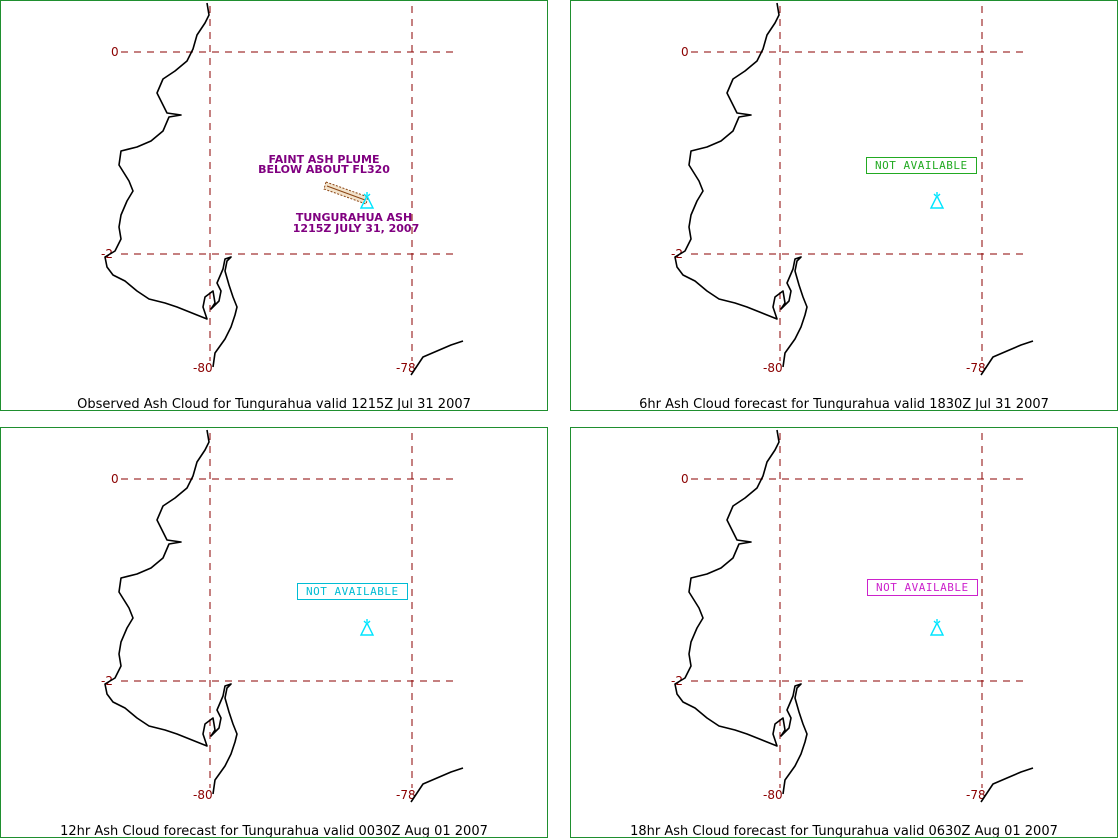 The image size is (1119, 839). What do you see at coordinates (354, 217) in the screenshot?
I see `volcano-label-line1: TUNGURAHUA ASH` at bounding box center [354, 217].